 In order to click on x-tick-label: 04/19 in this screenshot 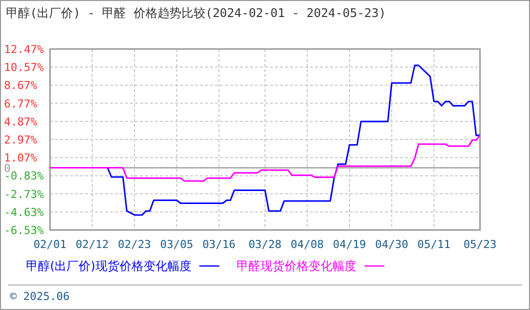, I will do `click(349, 244)`.